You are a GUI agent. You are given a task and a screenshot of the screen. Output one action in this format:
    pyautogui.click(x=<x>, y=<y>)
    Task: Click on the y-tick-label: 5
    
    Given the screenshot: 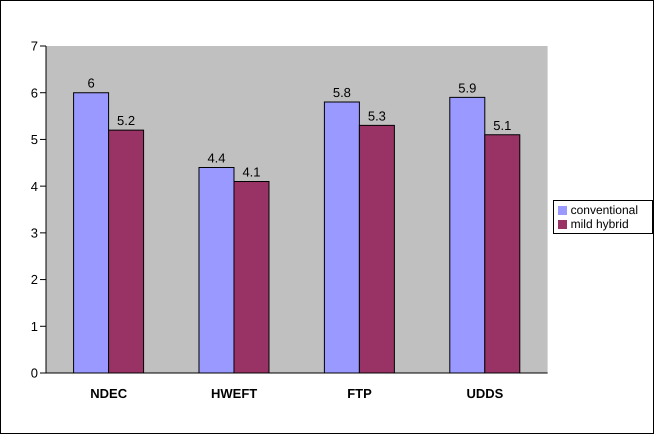 What is the action you would take?
    pyautogui.click(x=34, y=140)
    